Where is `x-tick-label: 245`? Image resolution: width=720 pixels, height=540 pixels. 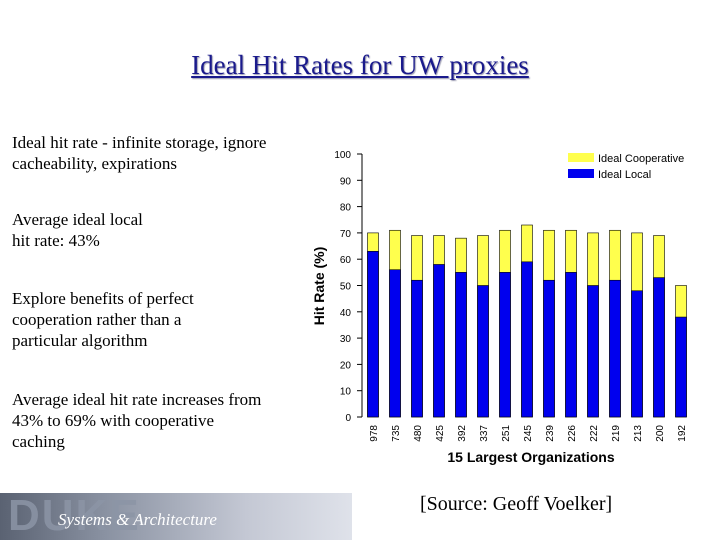 x-tick-label: 245 is located at coordinates (528, 433).